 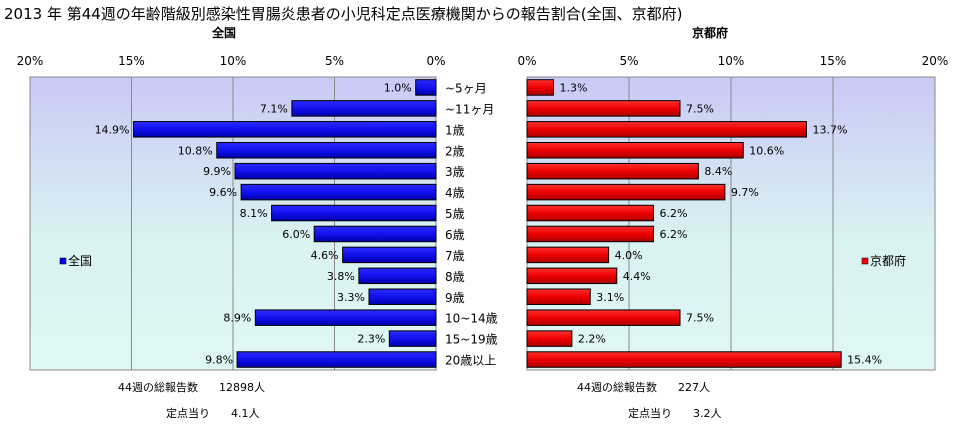 I want to click on data-label-kyoto: 4.0%, so click(x=629, y=255).